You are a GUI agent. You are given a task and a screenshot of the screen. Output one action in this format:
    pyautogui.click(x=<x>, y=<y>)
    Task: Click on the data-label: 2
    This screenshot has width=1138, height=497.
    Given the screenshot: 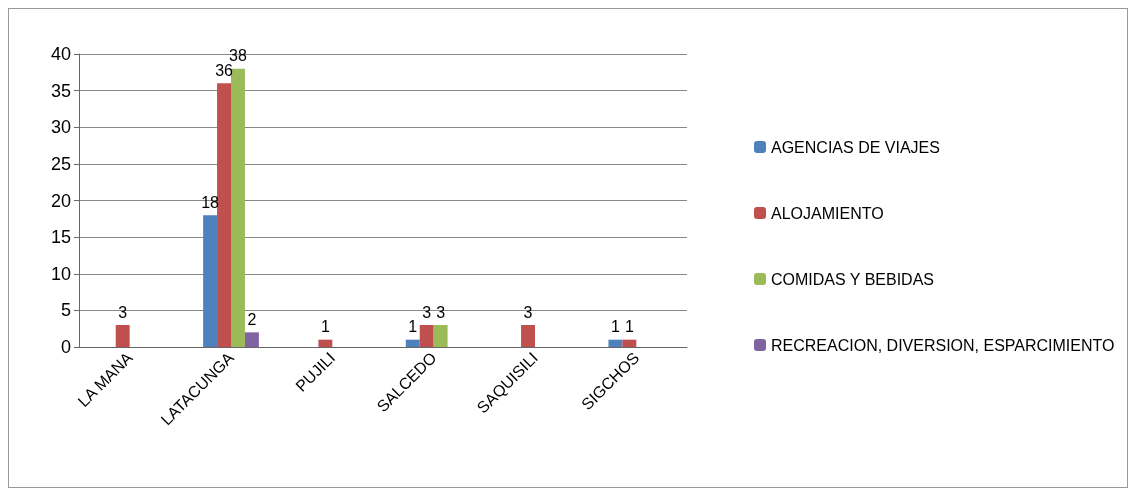 What is the action you would take?
    pyautogui.click(x=252, y=319)
    